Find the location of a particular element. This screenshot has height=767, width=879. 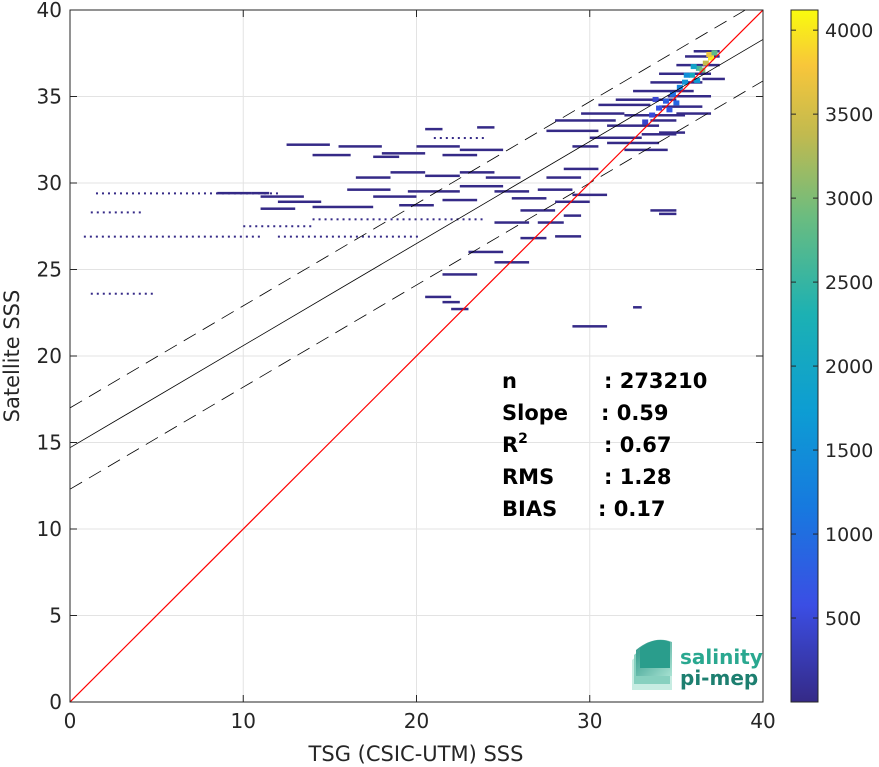

y-tick-label: 40 is located at coordinates (49, 11).